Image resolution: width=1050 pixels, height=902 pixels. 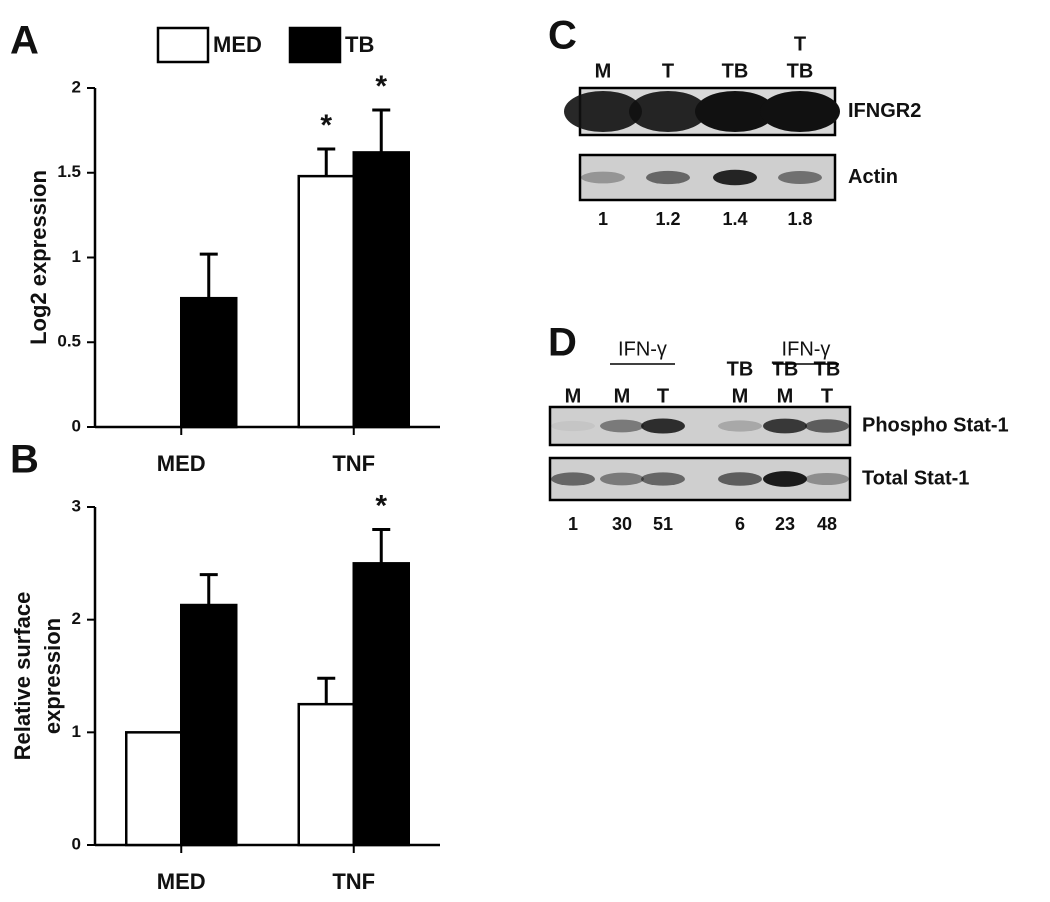 I want to click on quantity: 23, so click(x=785, y=524).